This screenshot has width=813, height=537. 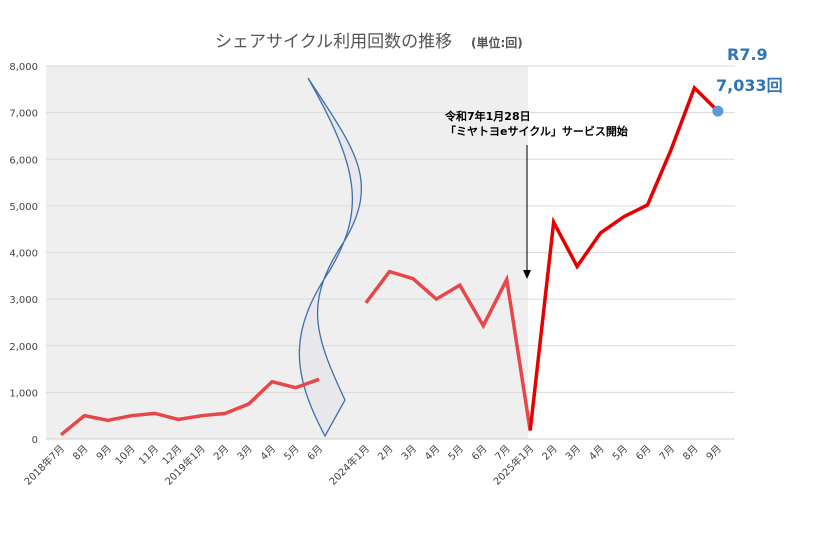 I want to click on annotation-line1: 令和7年1月28日, so click(x=487, y=116).